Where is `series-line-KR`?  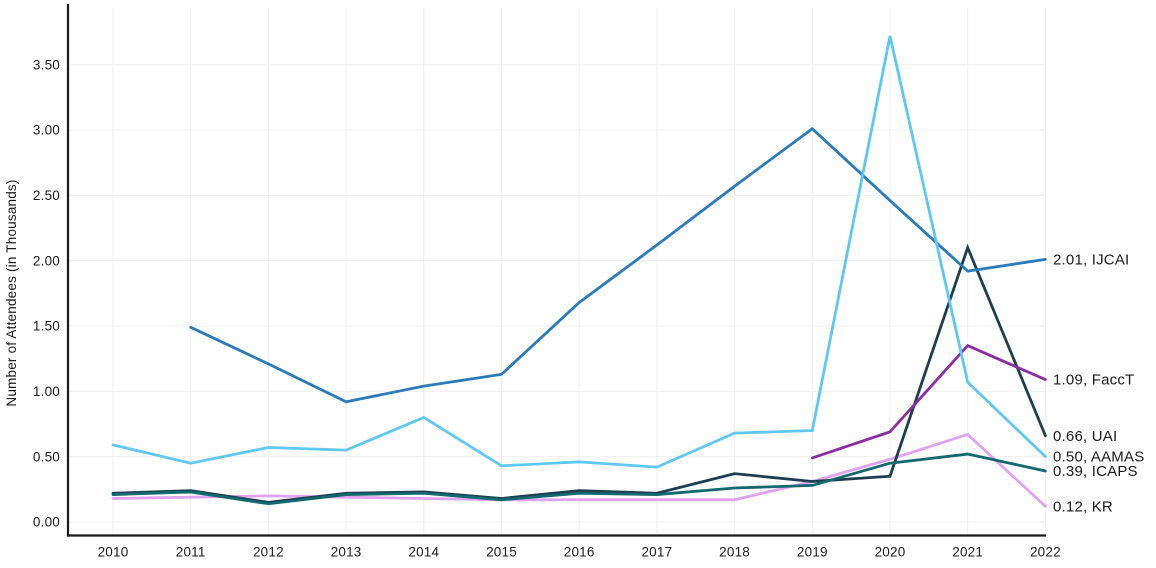
series-line-KR is located at coordinates (579, 470).